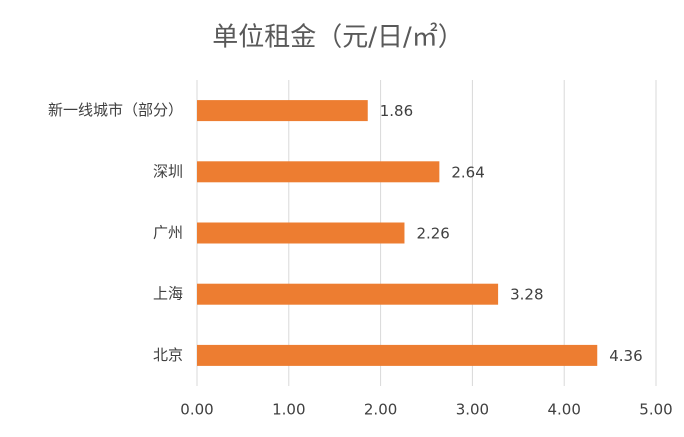 The height and width of the screenshot is (437, 684). I want to click on x-tick-label: 4.00, so click(563, 410).